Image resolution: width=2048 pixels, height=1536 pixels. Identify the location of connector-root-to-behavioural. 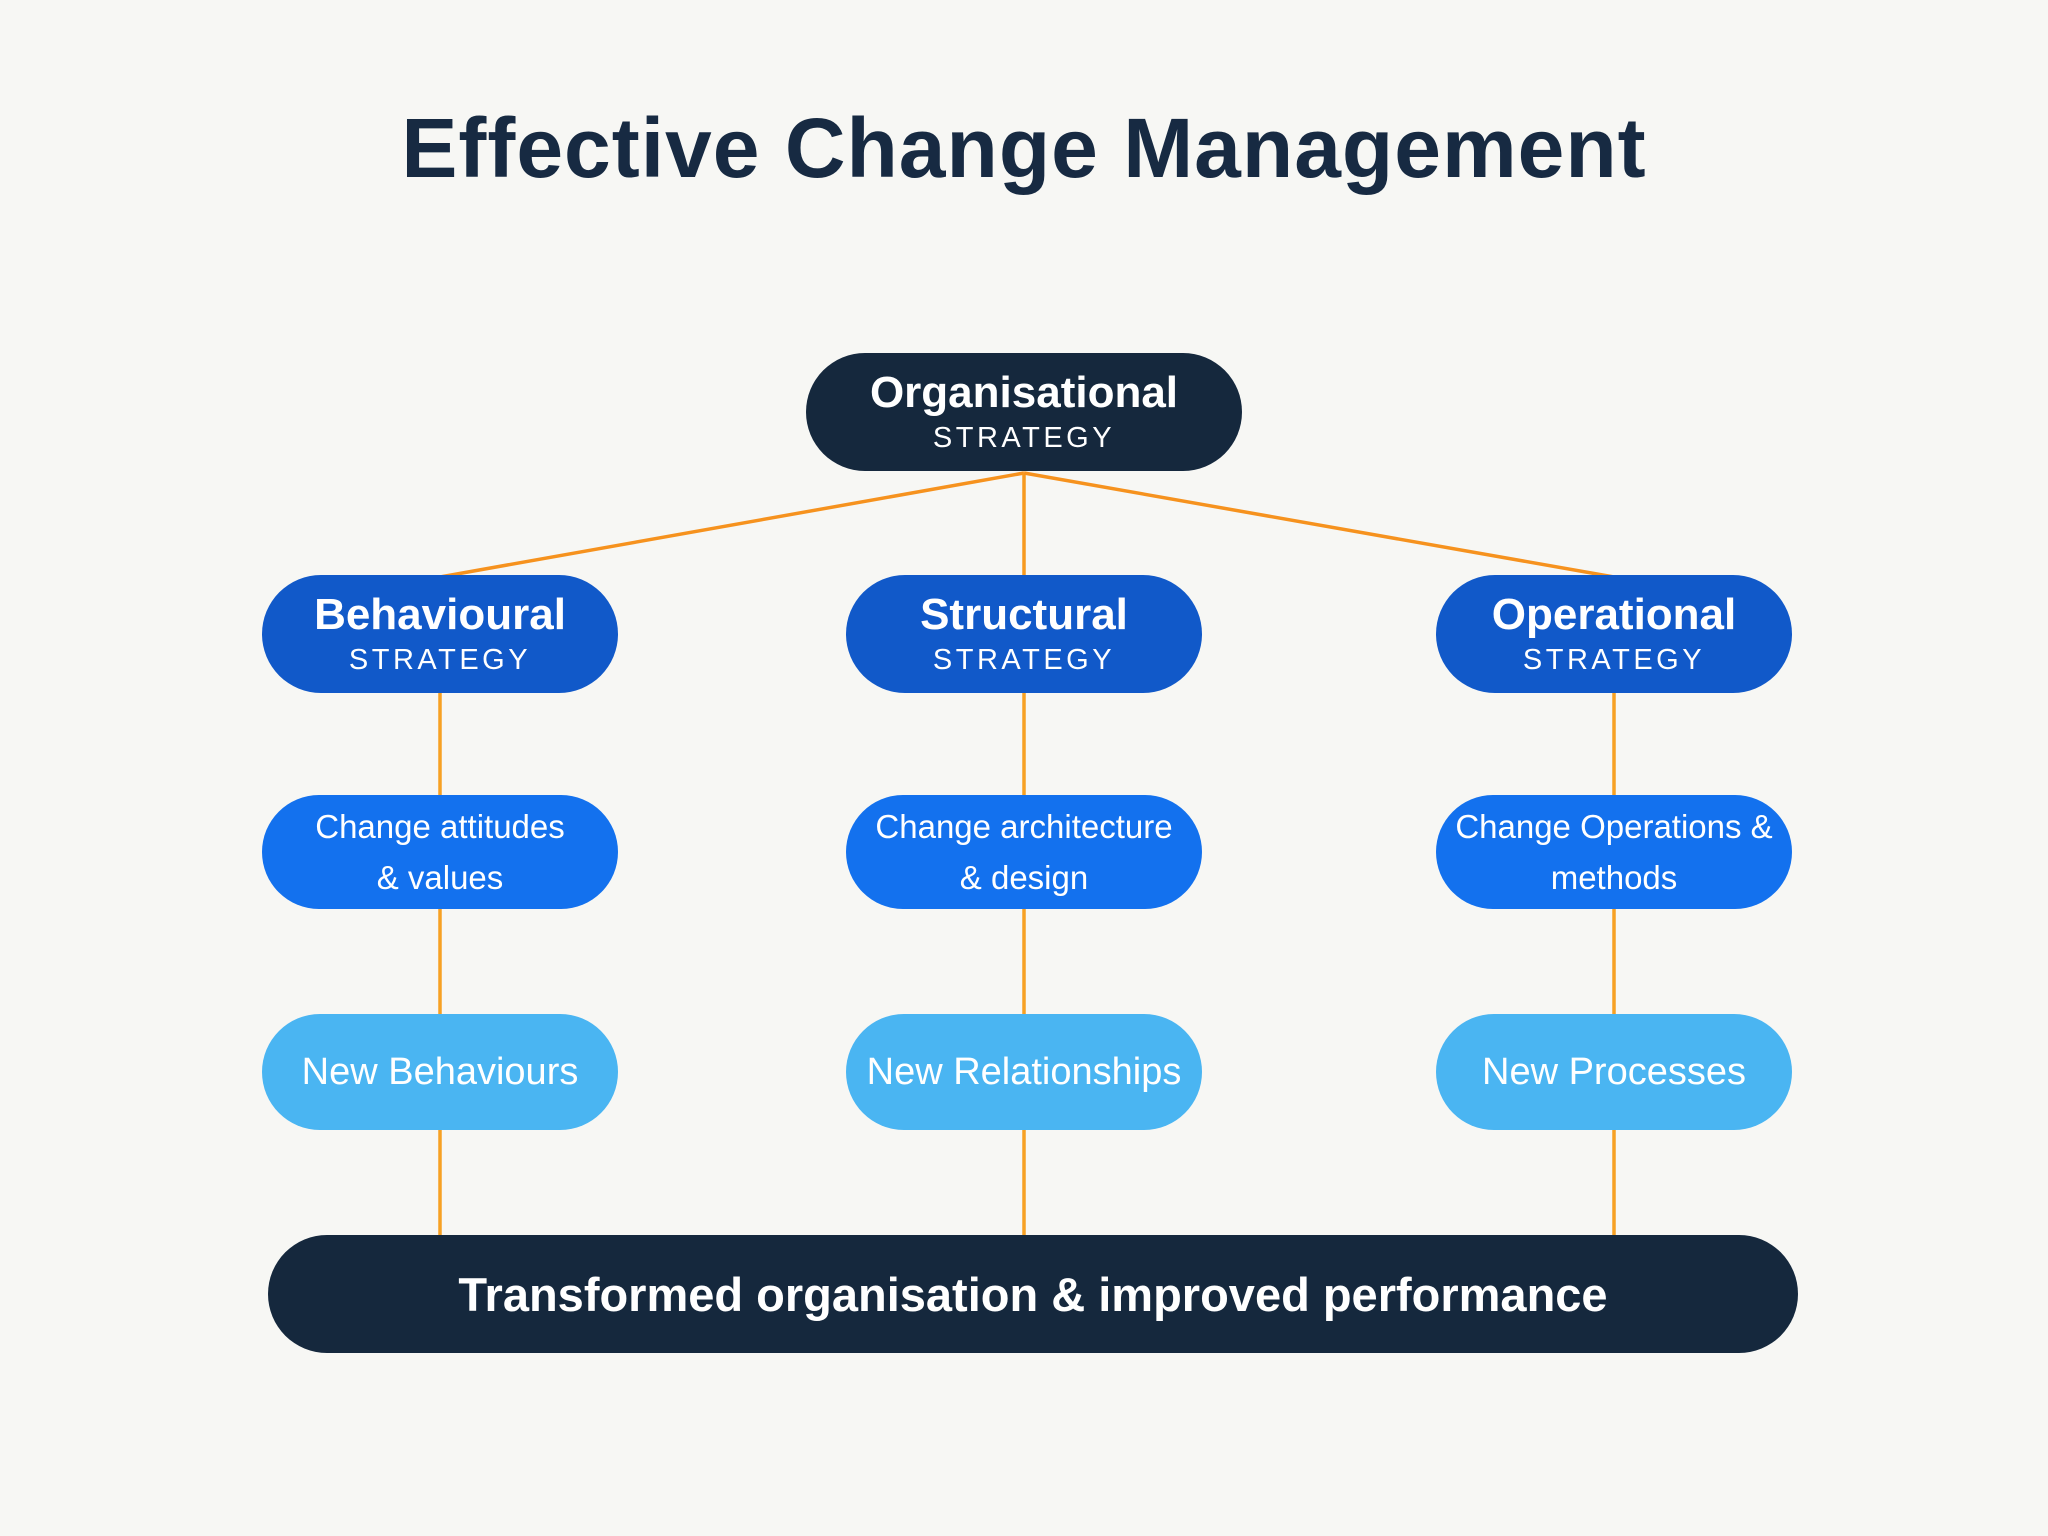
(732, 525).